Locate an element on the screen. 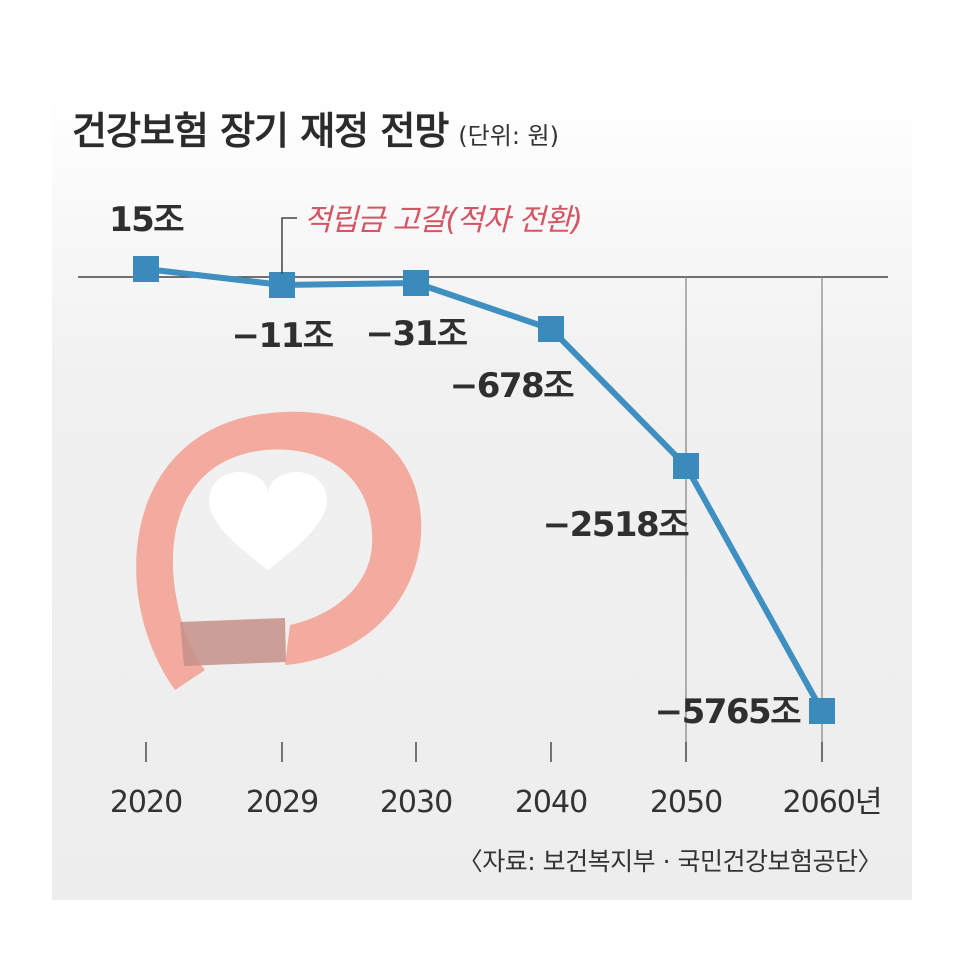 Image resolution: width=966 pixels, height=970 pixels. source-note: 〈자료: 보건복지부 · 국민건강보험공단〉 is located at coordinates (670, 861).